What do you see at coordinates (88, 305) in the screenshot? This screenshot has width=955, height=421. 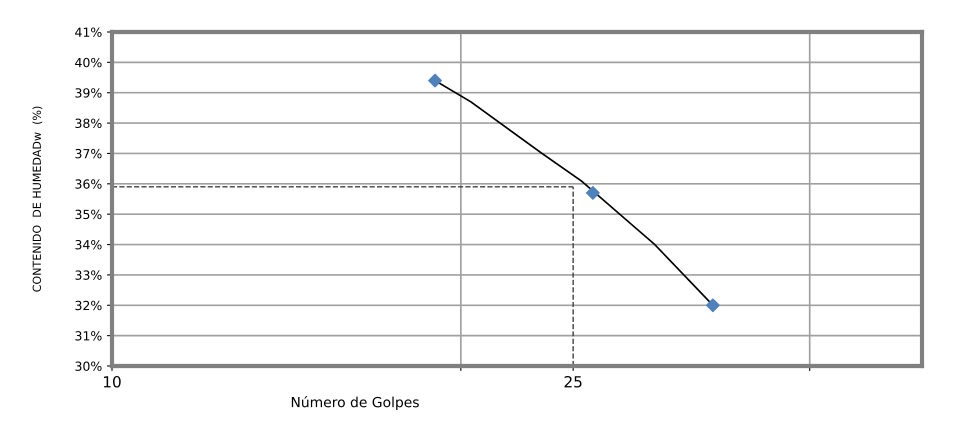 I see `y-tick-label: 32%` at bounding box center [88, 305].